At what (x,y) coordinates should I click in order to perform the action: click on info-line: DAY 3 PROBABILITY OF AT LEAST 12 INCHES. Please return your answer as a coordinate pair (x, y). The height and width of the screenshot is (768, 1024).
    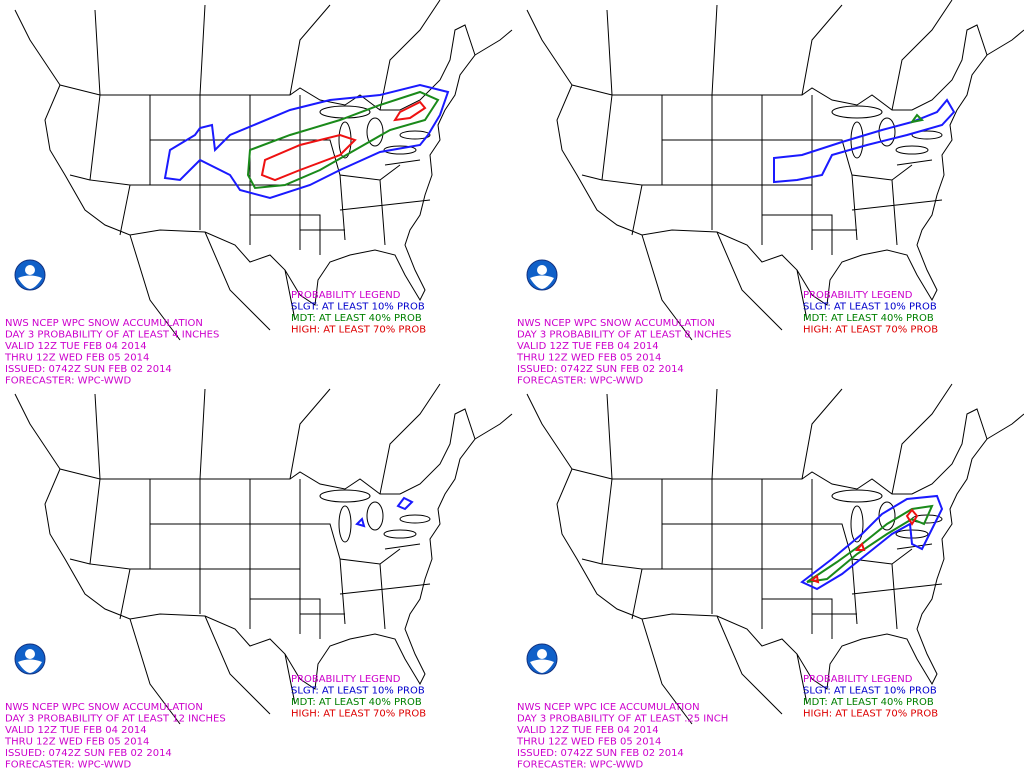
    Looking at the image, I should click on (115, 719).